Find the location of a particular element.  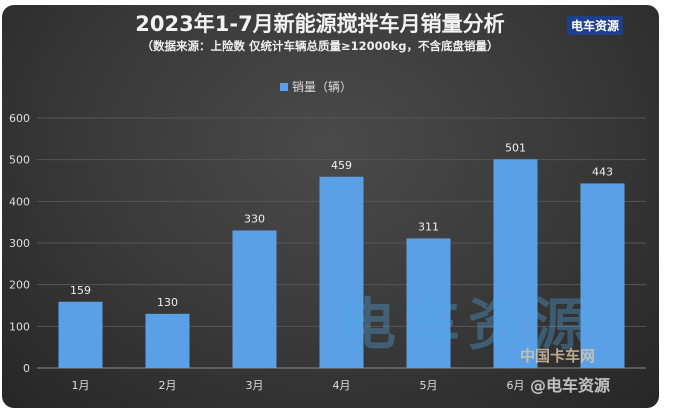

data-label: 330 is located at coordinates (254, 219).